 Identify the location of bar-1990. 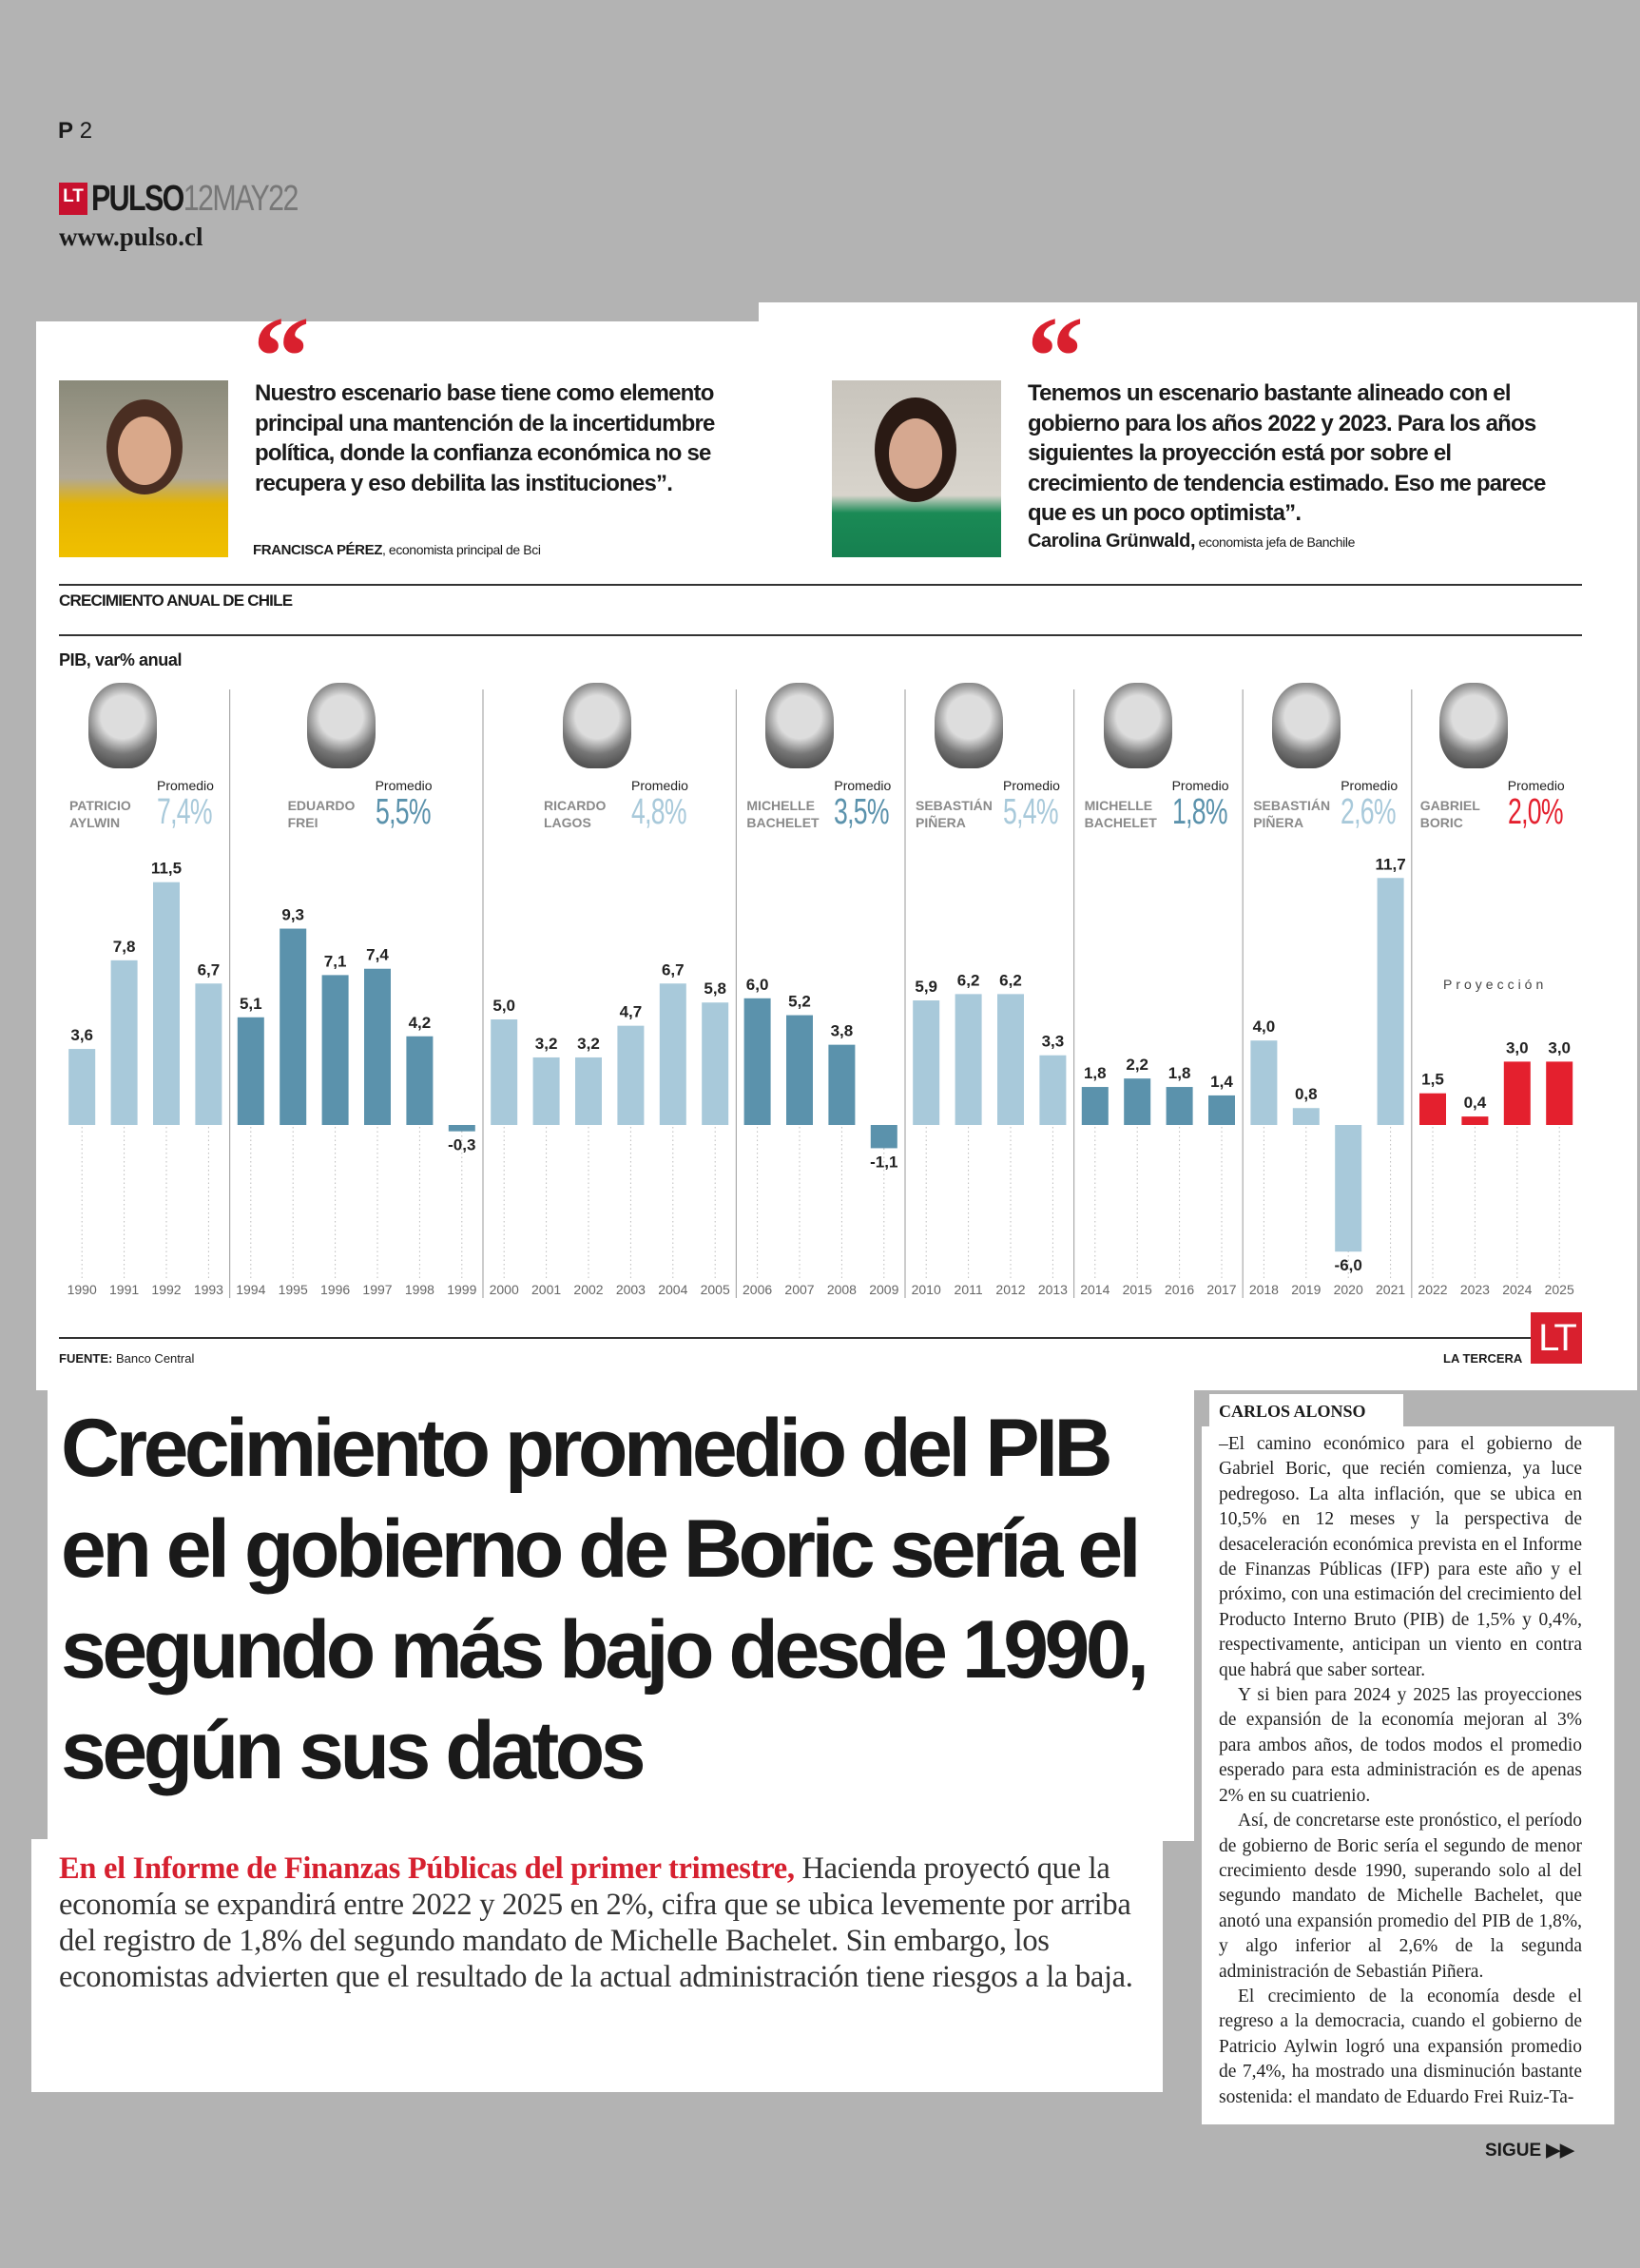
(82, 1087).